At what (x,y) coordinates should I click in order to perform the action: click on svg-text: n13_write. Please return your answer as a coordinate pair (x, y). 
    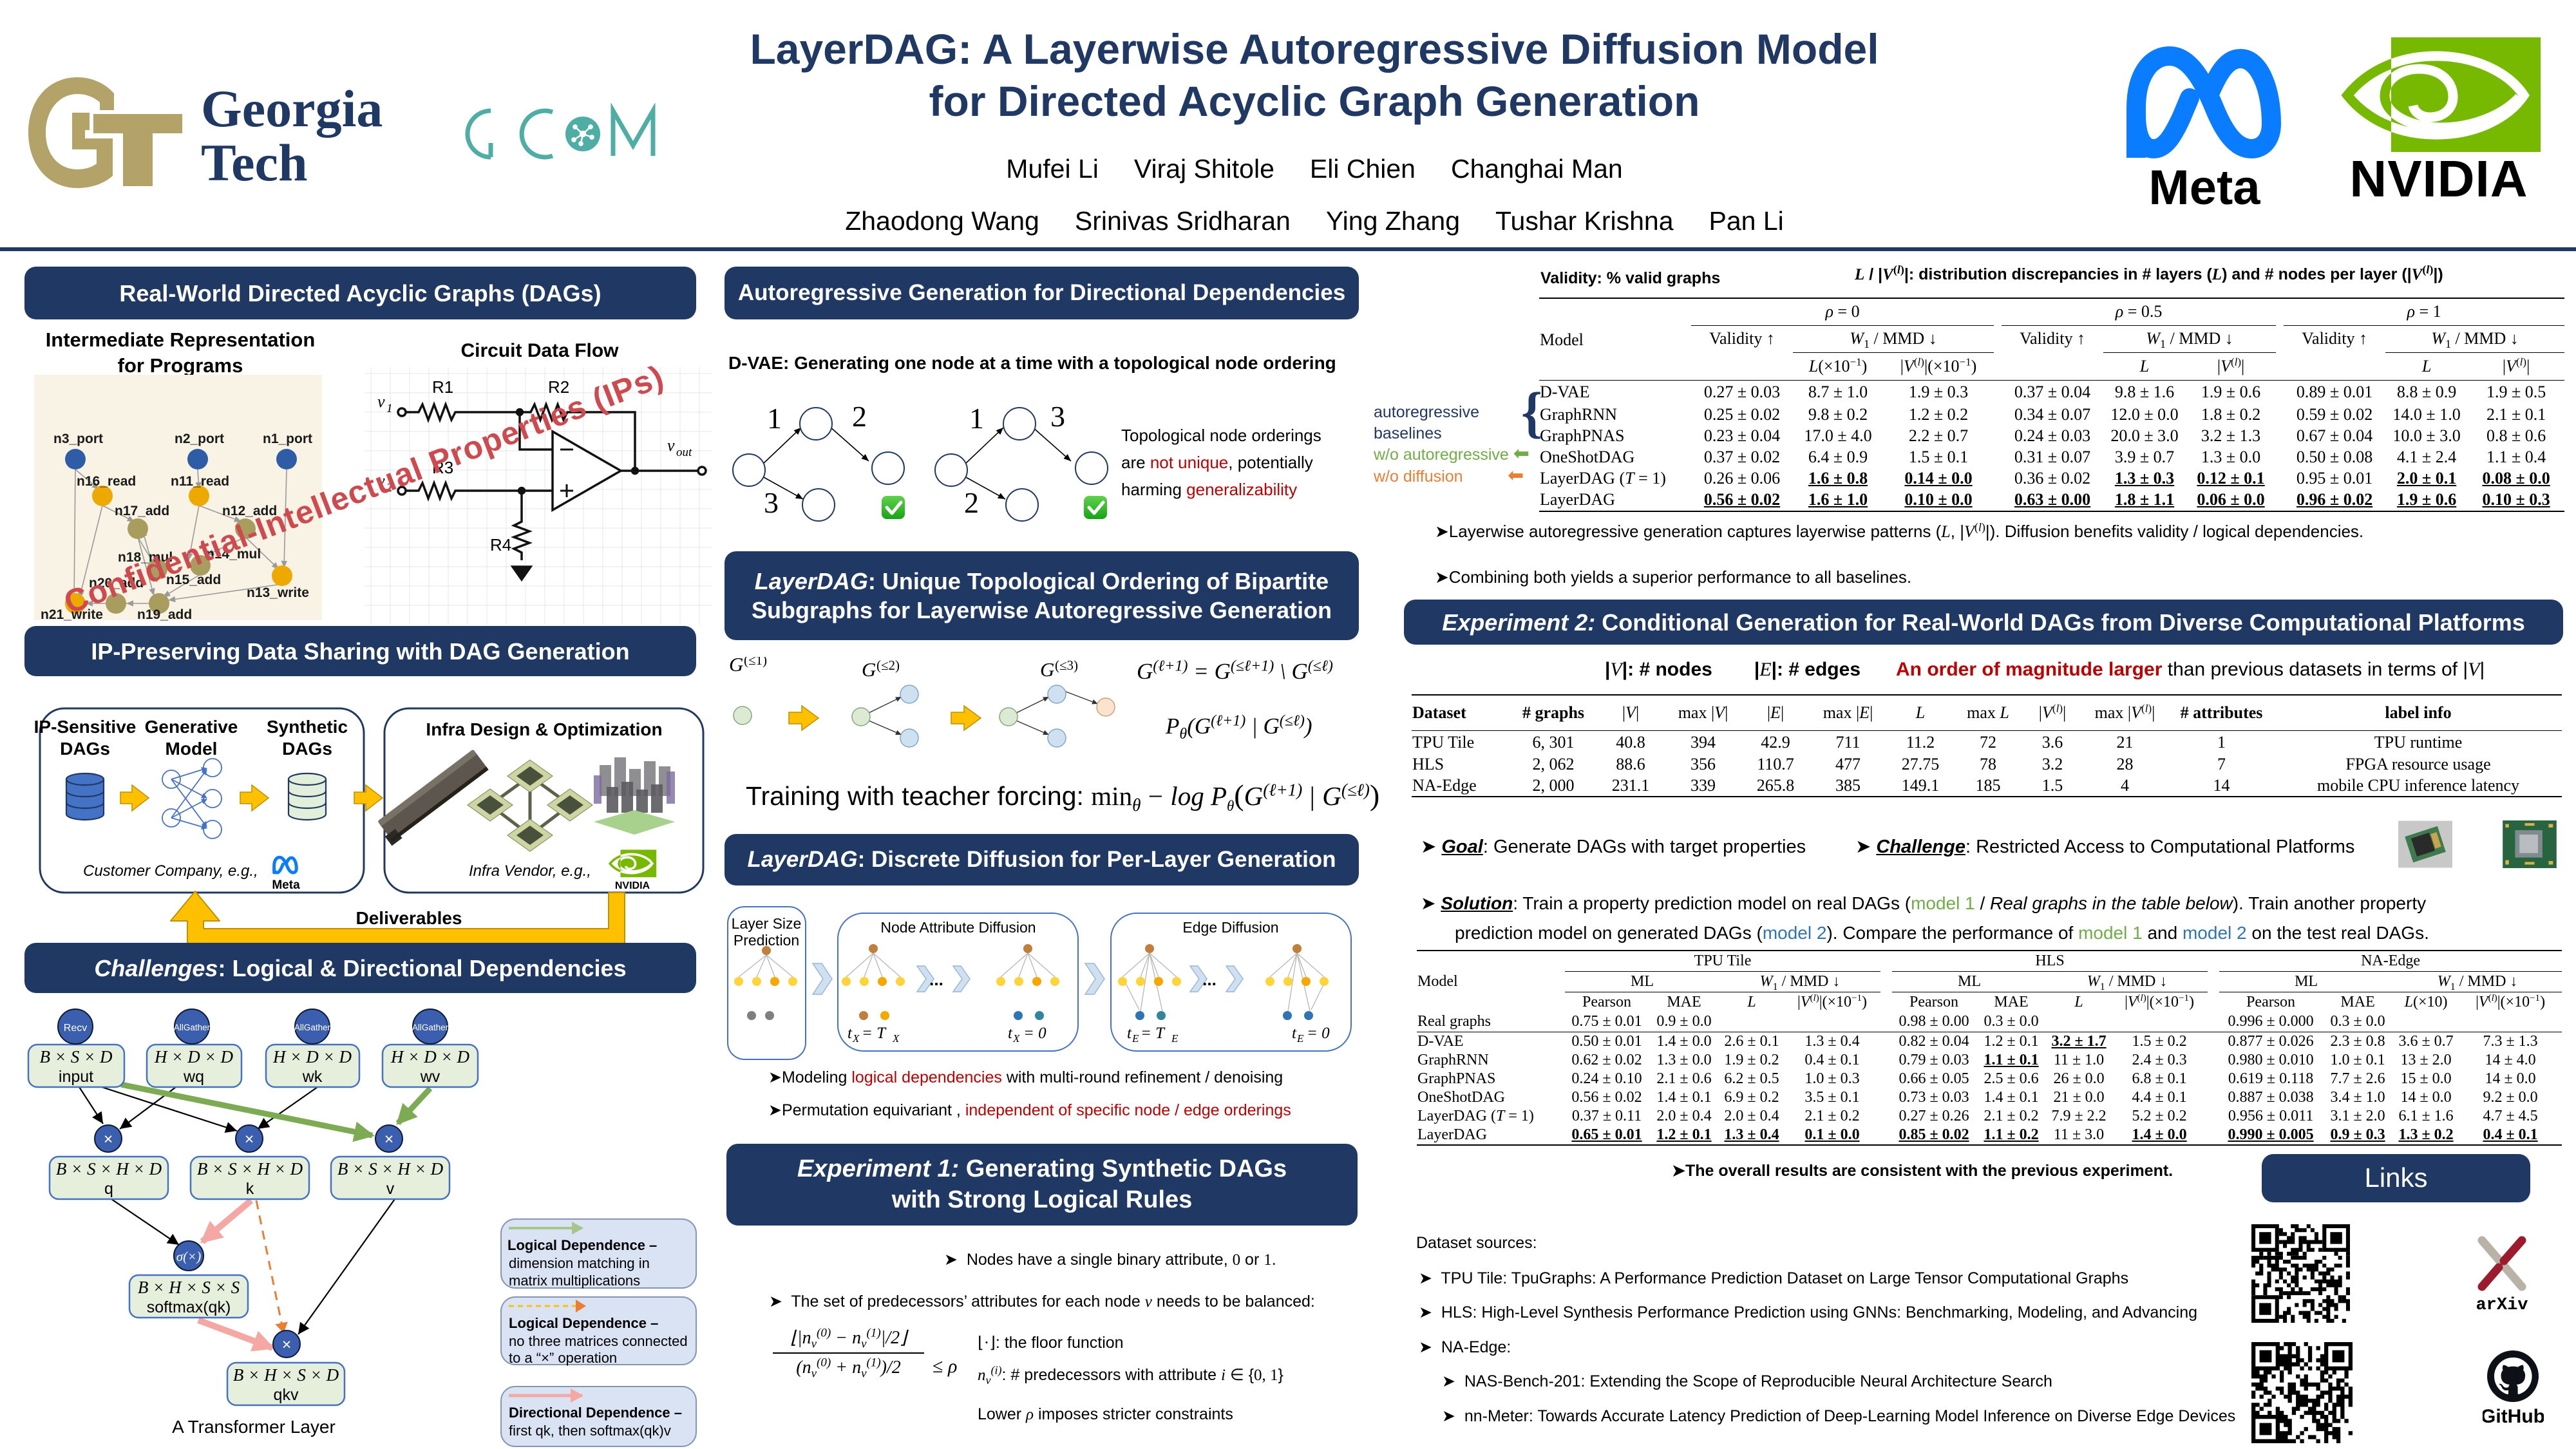
    Looking at the image, I should click on (278, 592).